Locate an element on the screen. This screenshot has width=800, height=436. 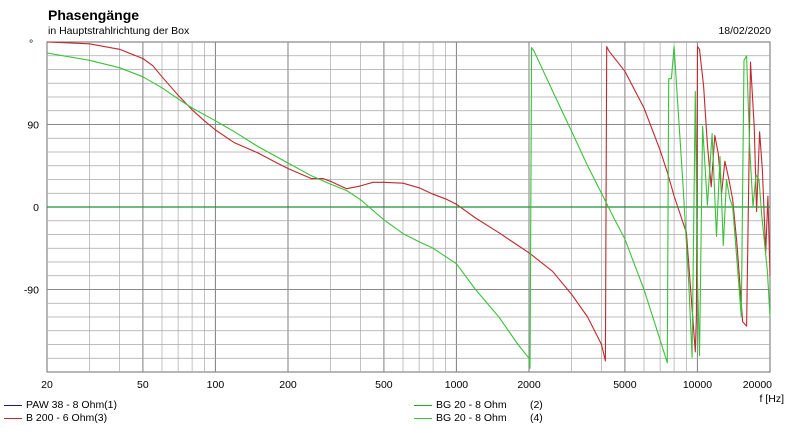
legend-label: PAW 38 - 8 Ohm(1) is located at coordinates (72, 405).